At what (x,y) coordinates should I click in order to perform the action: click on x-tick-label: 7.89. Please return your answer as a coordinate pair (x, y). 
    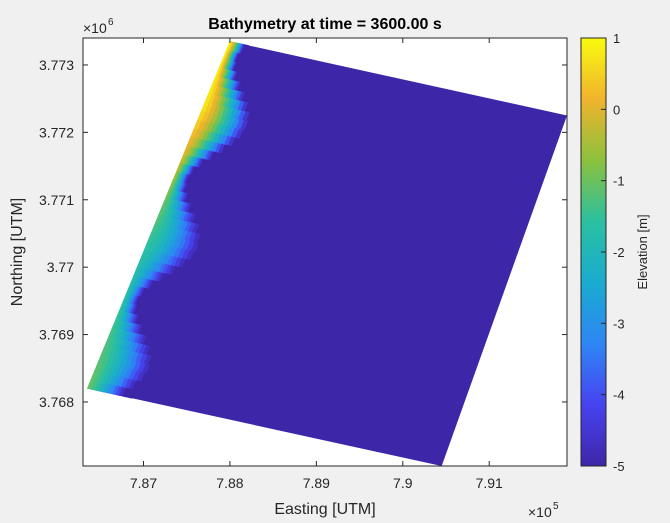
    Looking at the image, I should click on (316, 483).